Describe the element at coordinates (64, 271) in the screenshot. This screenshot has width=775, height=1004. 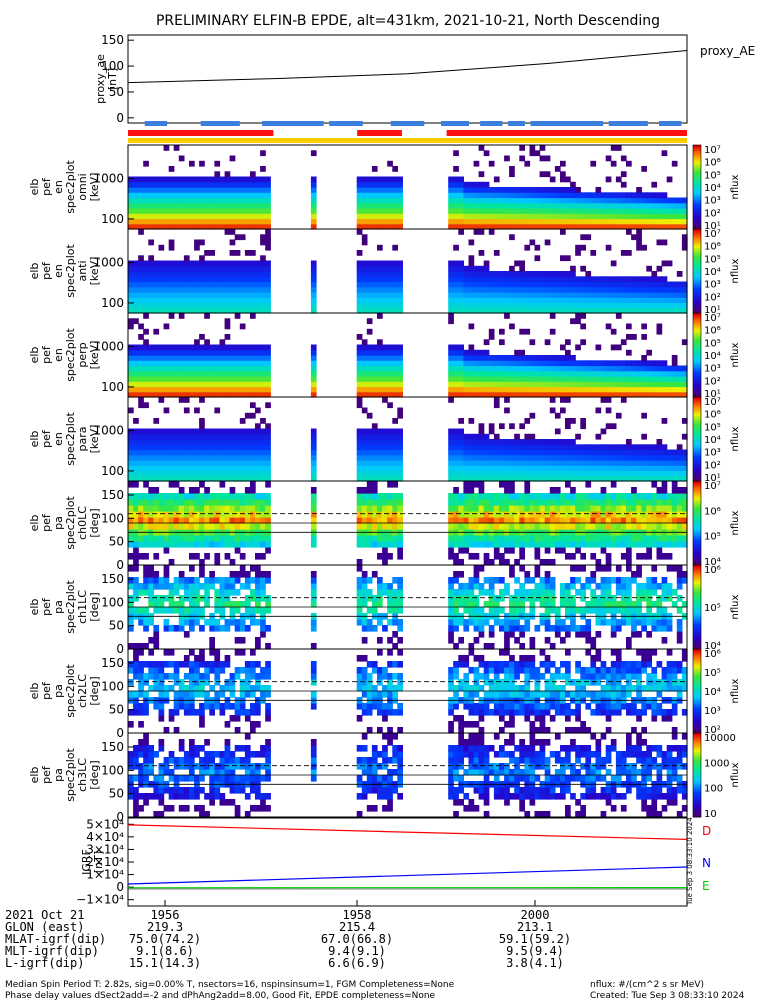
I see `spectrogram-ylabel: elbpefenspec2plotanti[keV]` at that location.